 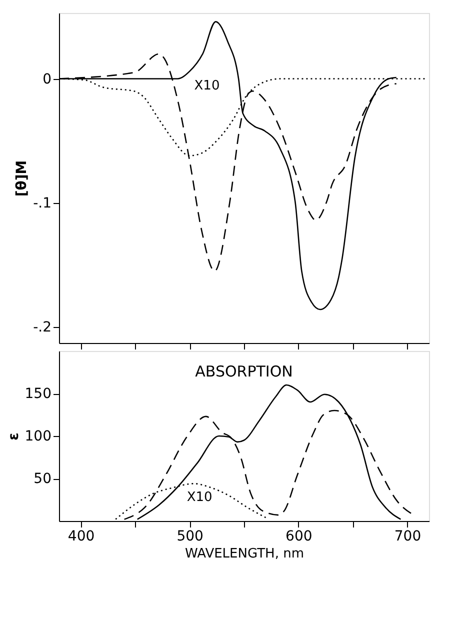 What do you see at coordinates (47, 79) in the screenshot?
I see `y-tick-label: 0` at bounding box center [47, 79].